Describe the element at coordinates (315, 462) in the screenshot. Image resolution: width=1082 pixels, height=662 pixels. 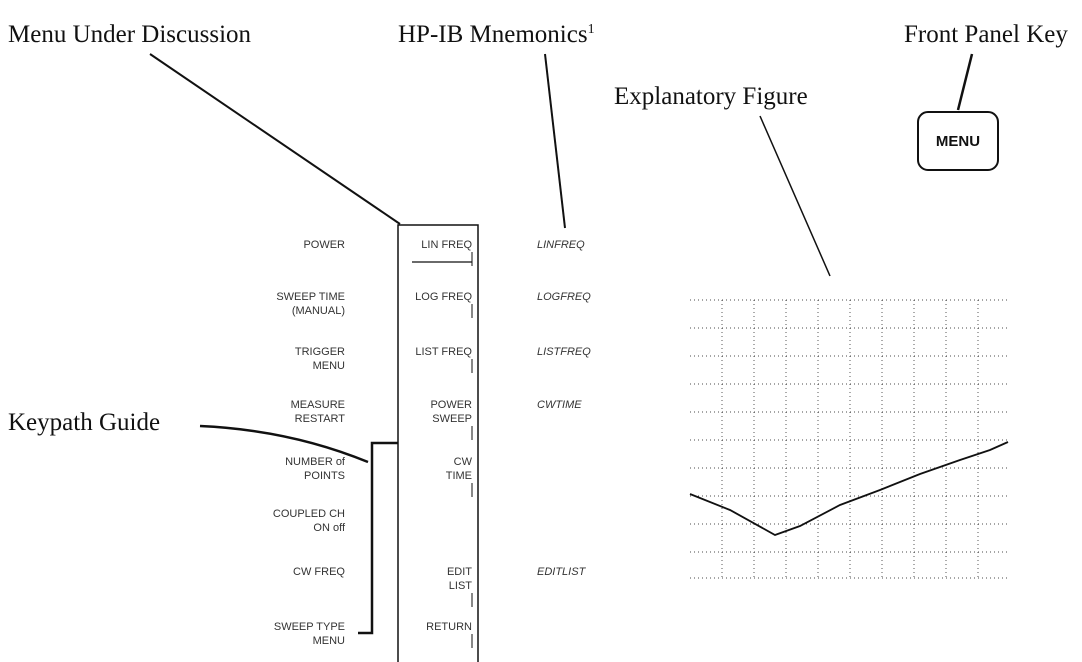
I see `left-softkey: NUMBER of` at that location.